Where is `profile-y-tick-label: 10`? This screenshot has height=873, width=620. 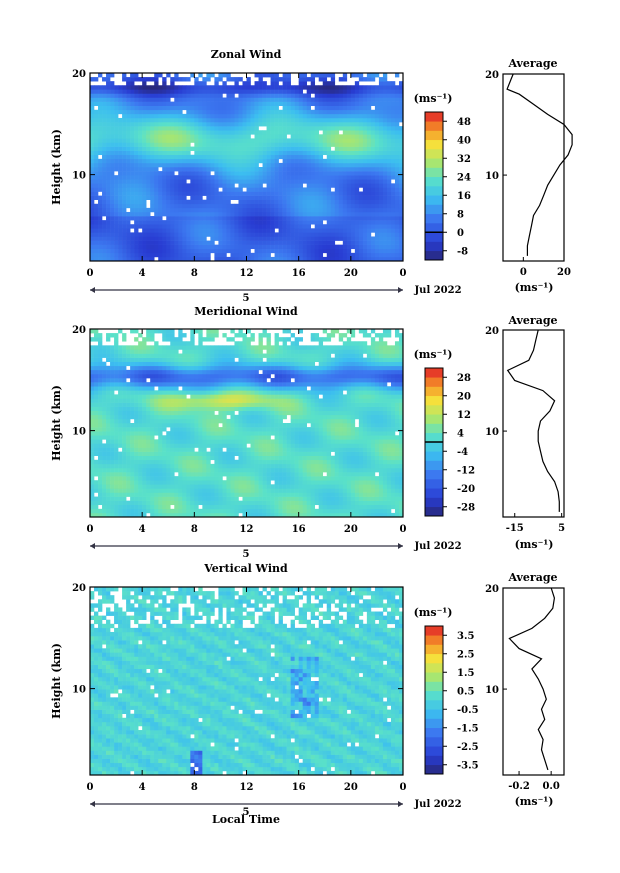 profile-y-tick-label: 10 is located at coordinates (492, 176).